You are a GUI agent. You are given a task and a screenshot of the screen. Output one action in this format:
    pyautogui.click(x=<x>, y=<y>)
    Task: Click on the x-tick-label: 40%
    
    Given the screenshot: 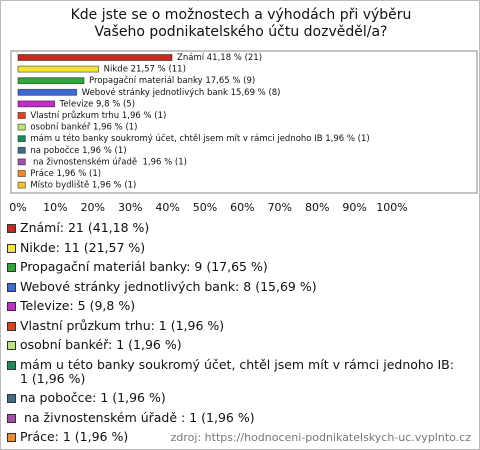 What is the action you would take?
    pyautogui.click(x=167, y=207)
    